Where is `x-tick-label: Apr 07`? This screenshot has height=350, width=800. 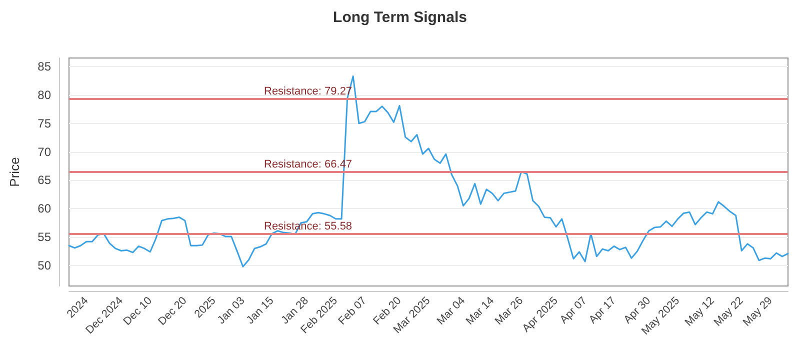
x-tick-label: Apr 07 is located at coordinates (574, 310).